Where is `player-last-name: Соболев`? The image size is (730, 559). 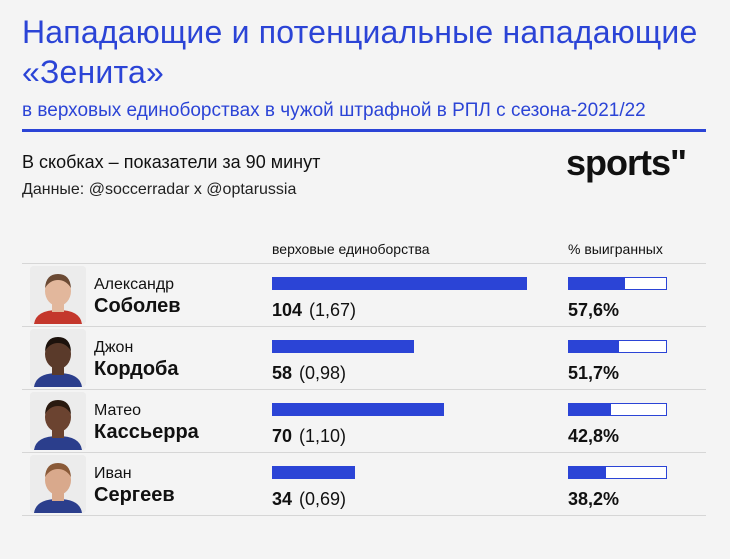
player-last-name: Соболев is located at coordinates (137, 306).